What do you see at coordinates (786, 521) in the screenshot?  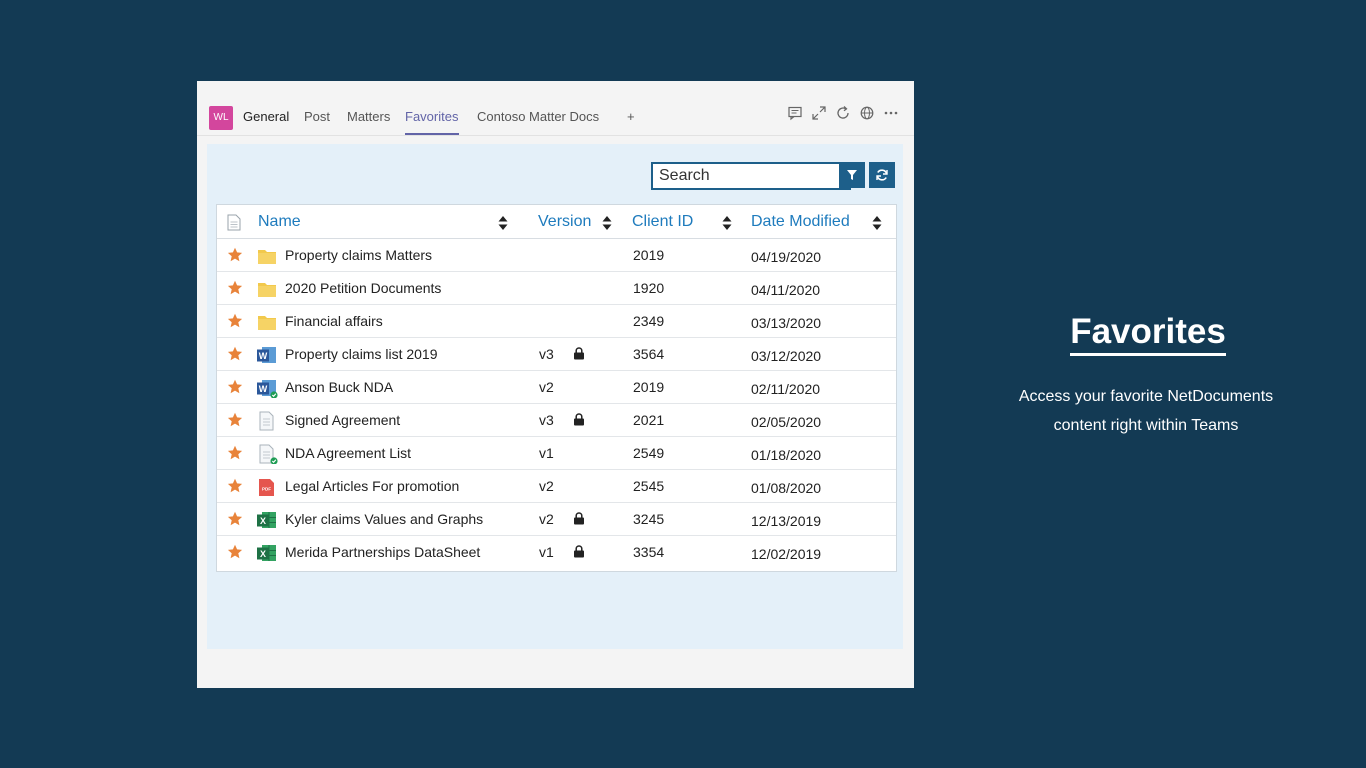 I see `document-date-modified: 12/13/2019` at bounding box center [786, 521].